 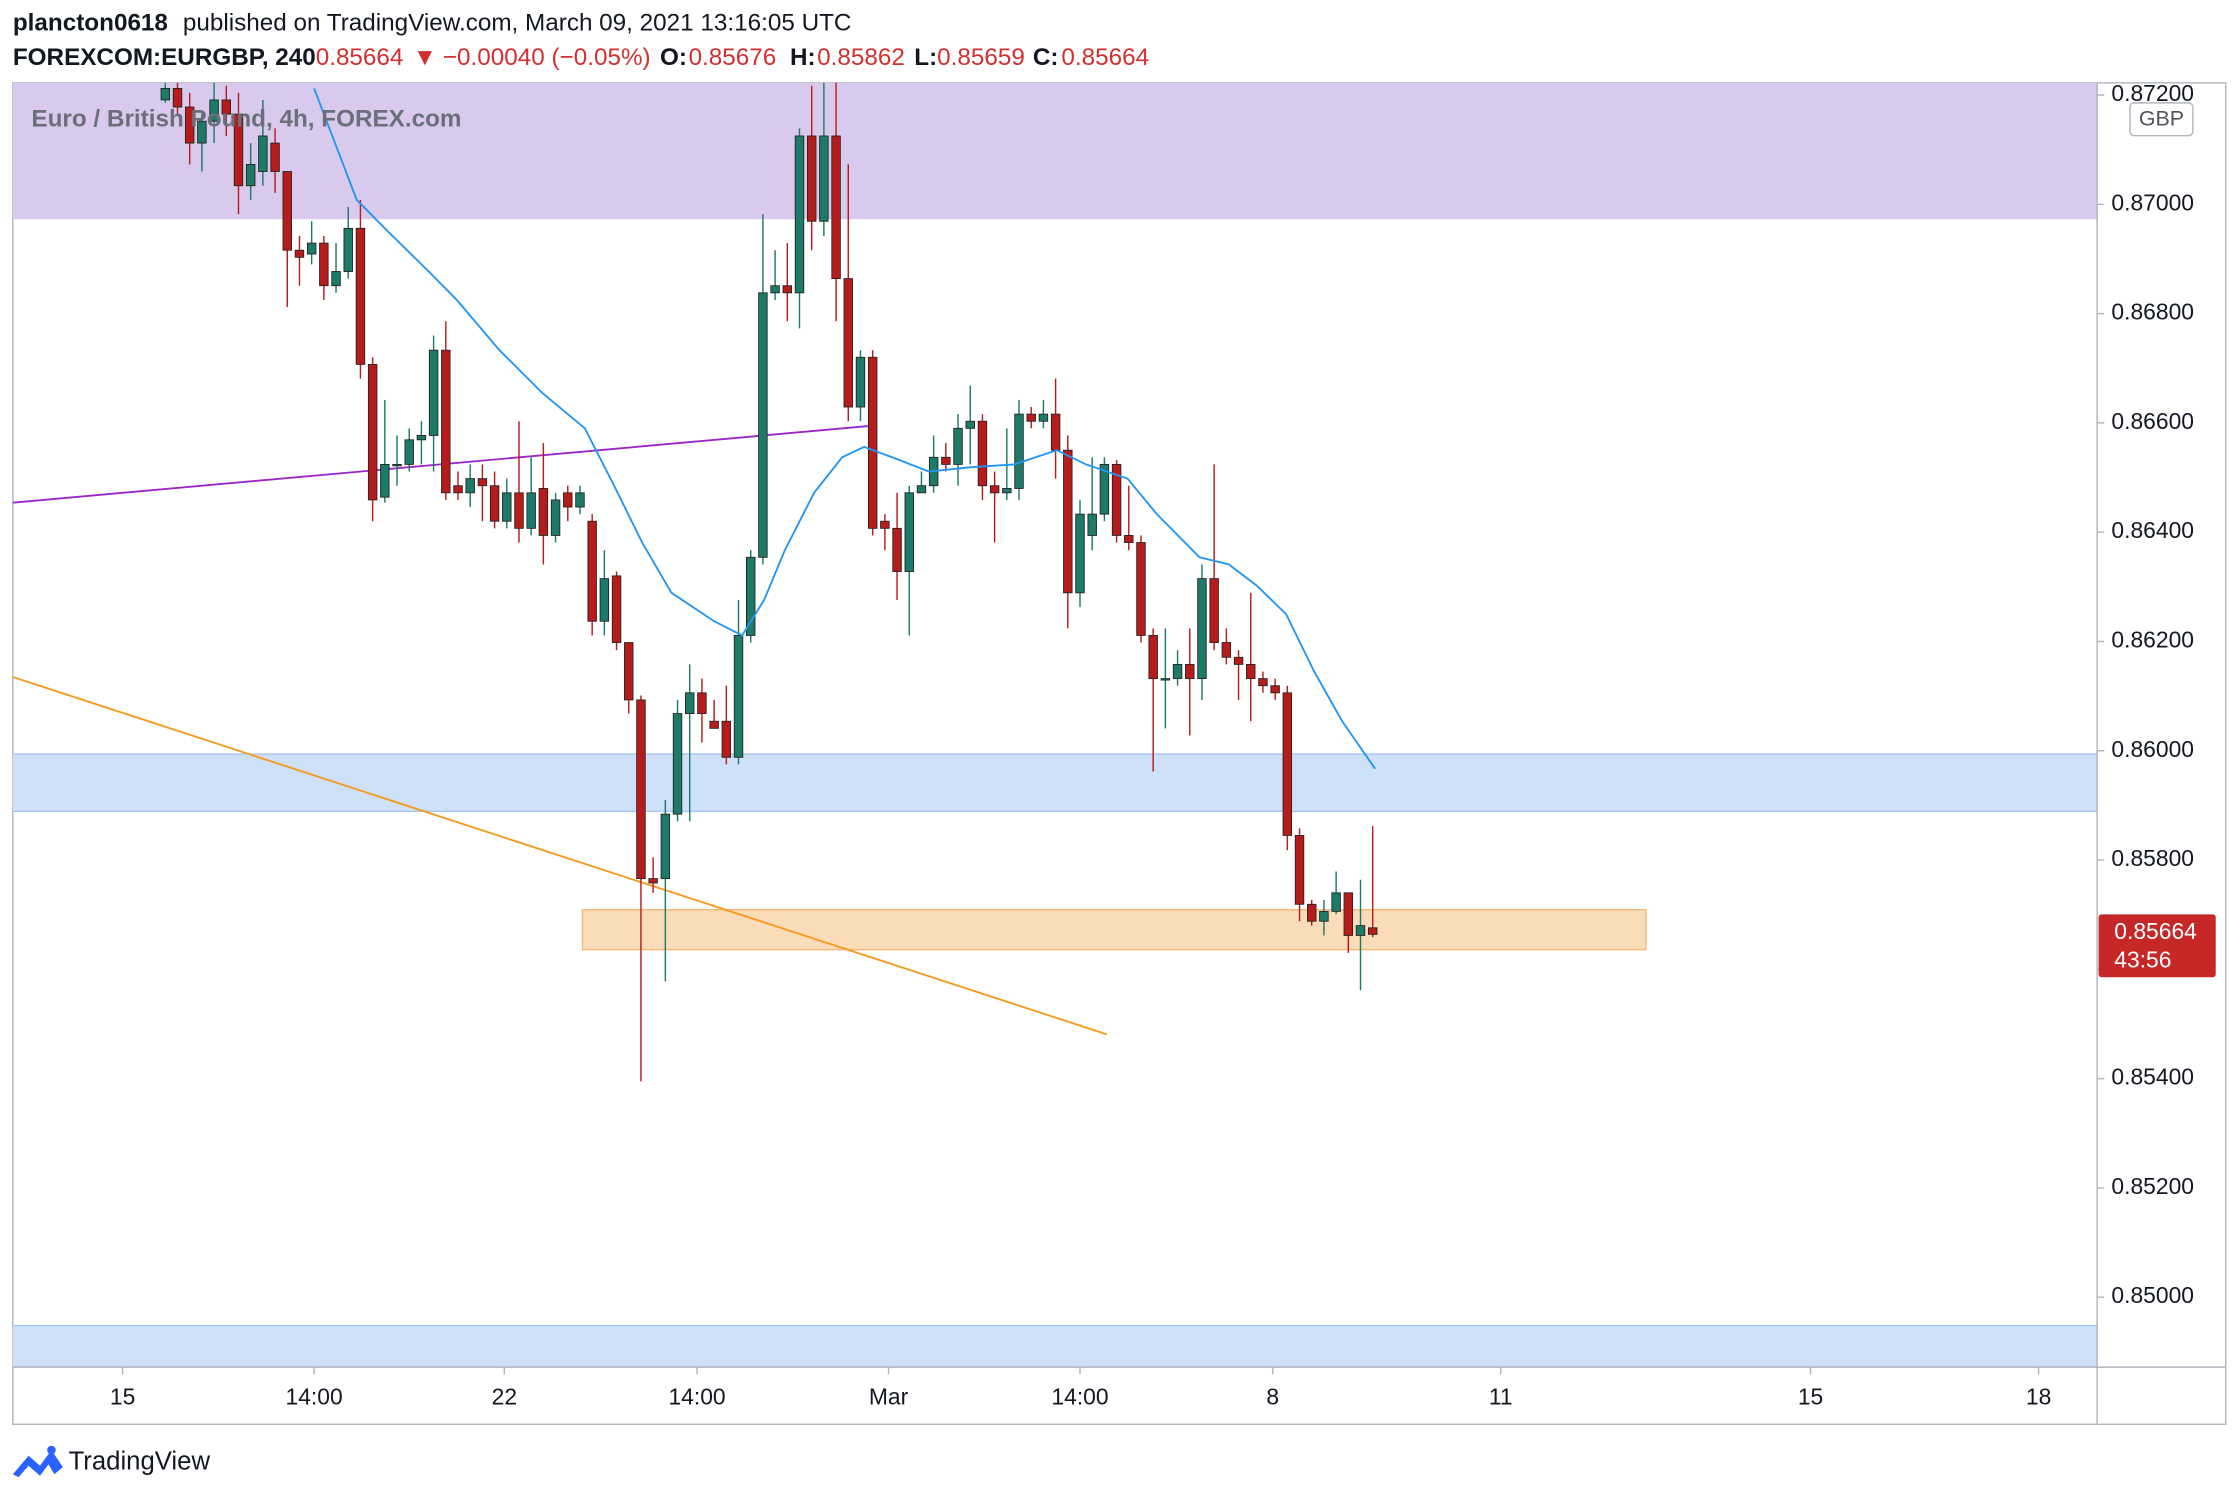 I want to click on close-label: C:, so click(x=1046, y=57).